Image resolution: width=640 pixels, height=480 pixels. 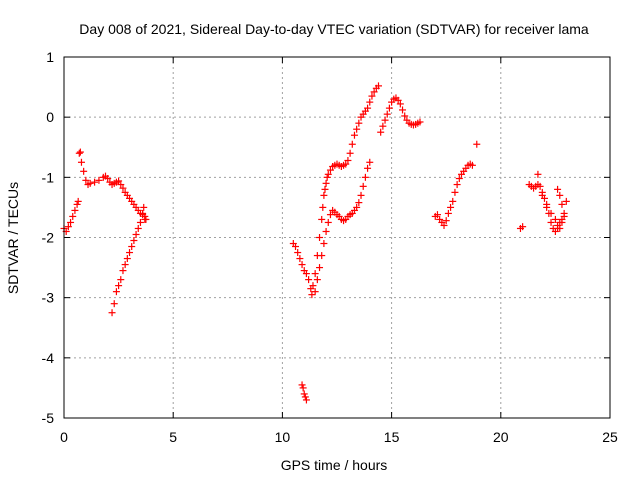 I want to click on x-tick-label: 0, so click(x=64, y=437).